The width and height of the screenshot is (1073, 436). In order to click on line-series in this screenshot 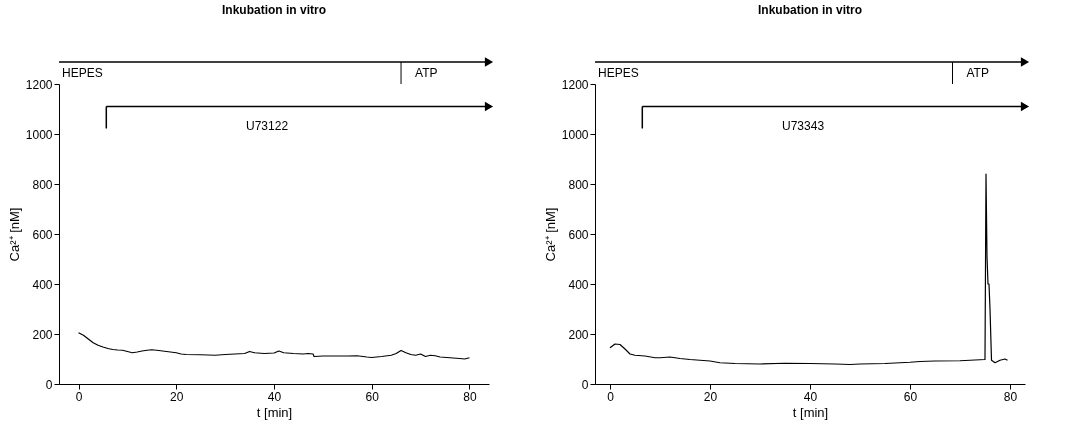, I will do `click(274, 346)`.